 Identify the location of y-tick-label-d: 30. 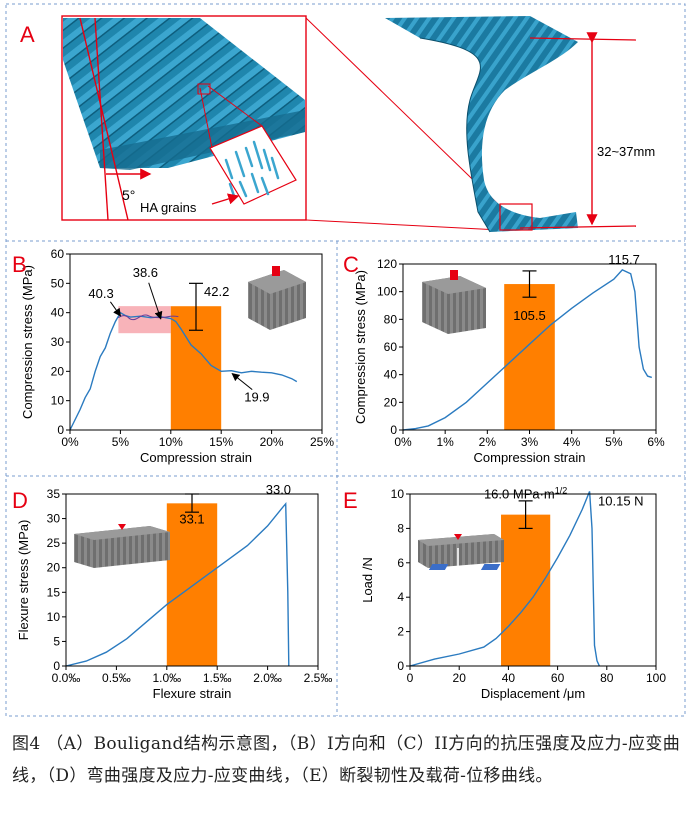
(54, 519).